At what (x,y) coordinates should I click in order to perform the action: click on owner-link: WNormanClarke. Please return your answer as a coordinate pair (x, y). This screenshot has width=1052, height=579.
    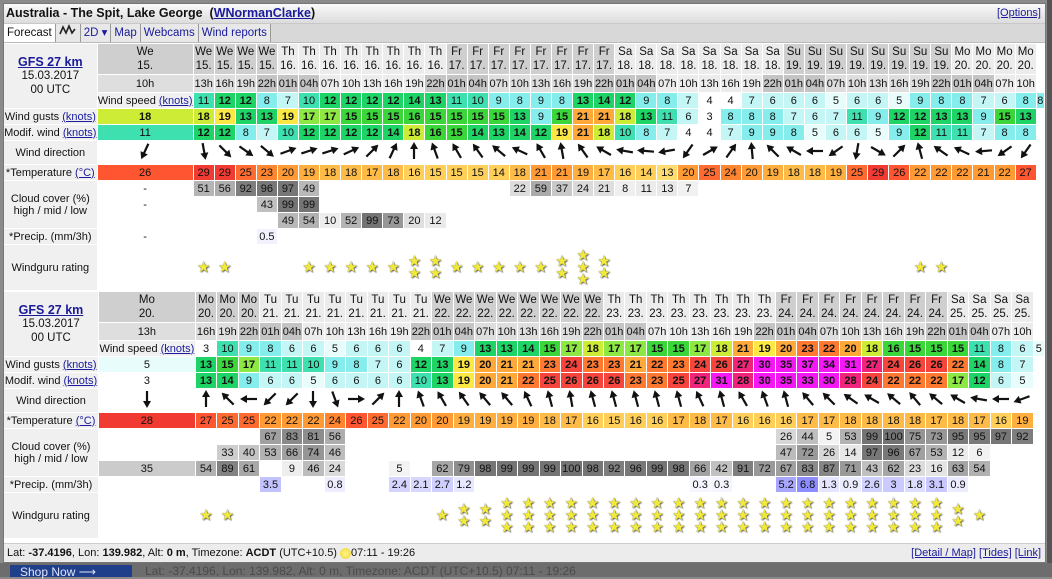
    Looking at the image, I should click on (262, 13).